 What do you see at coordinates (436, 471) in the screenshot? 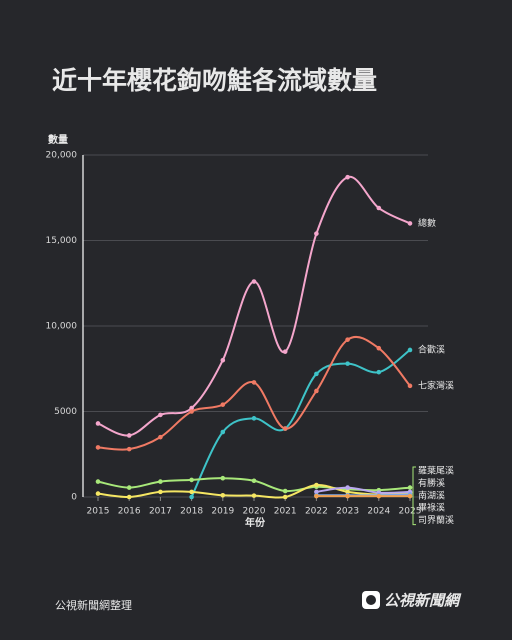
I see `legend-label: 羅葉尾溪` at bounding box center [436, 471].